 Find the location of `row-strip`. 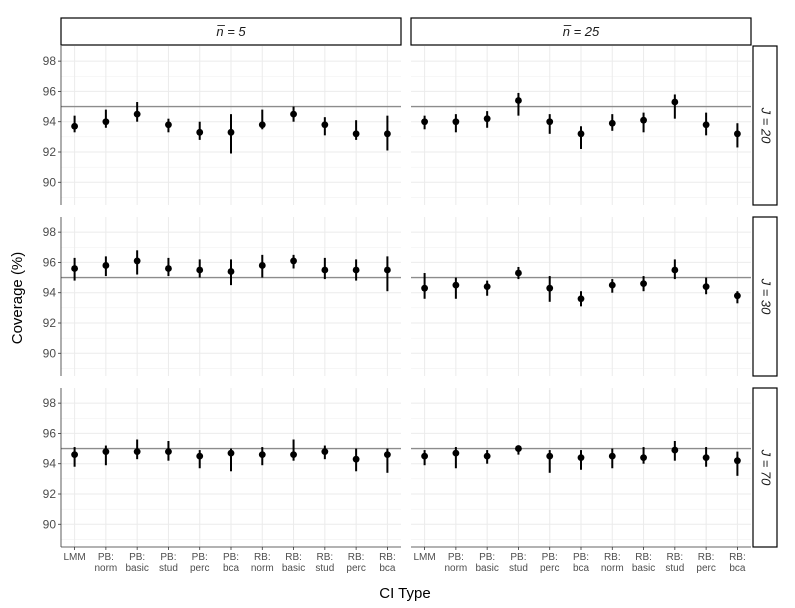

row-strip is located at coordinates (765, 125).